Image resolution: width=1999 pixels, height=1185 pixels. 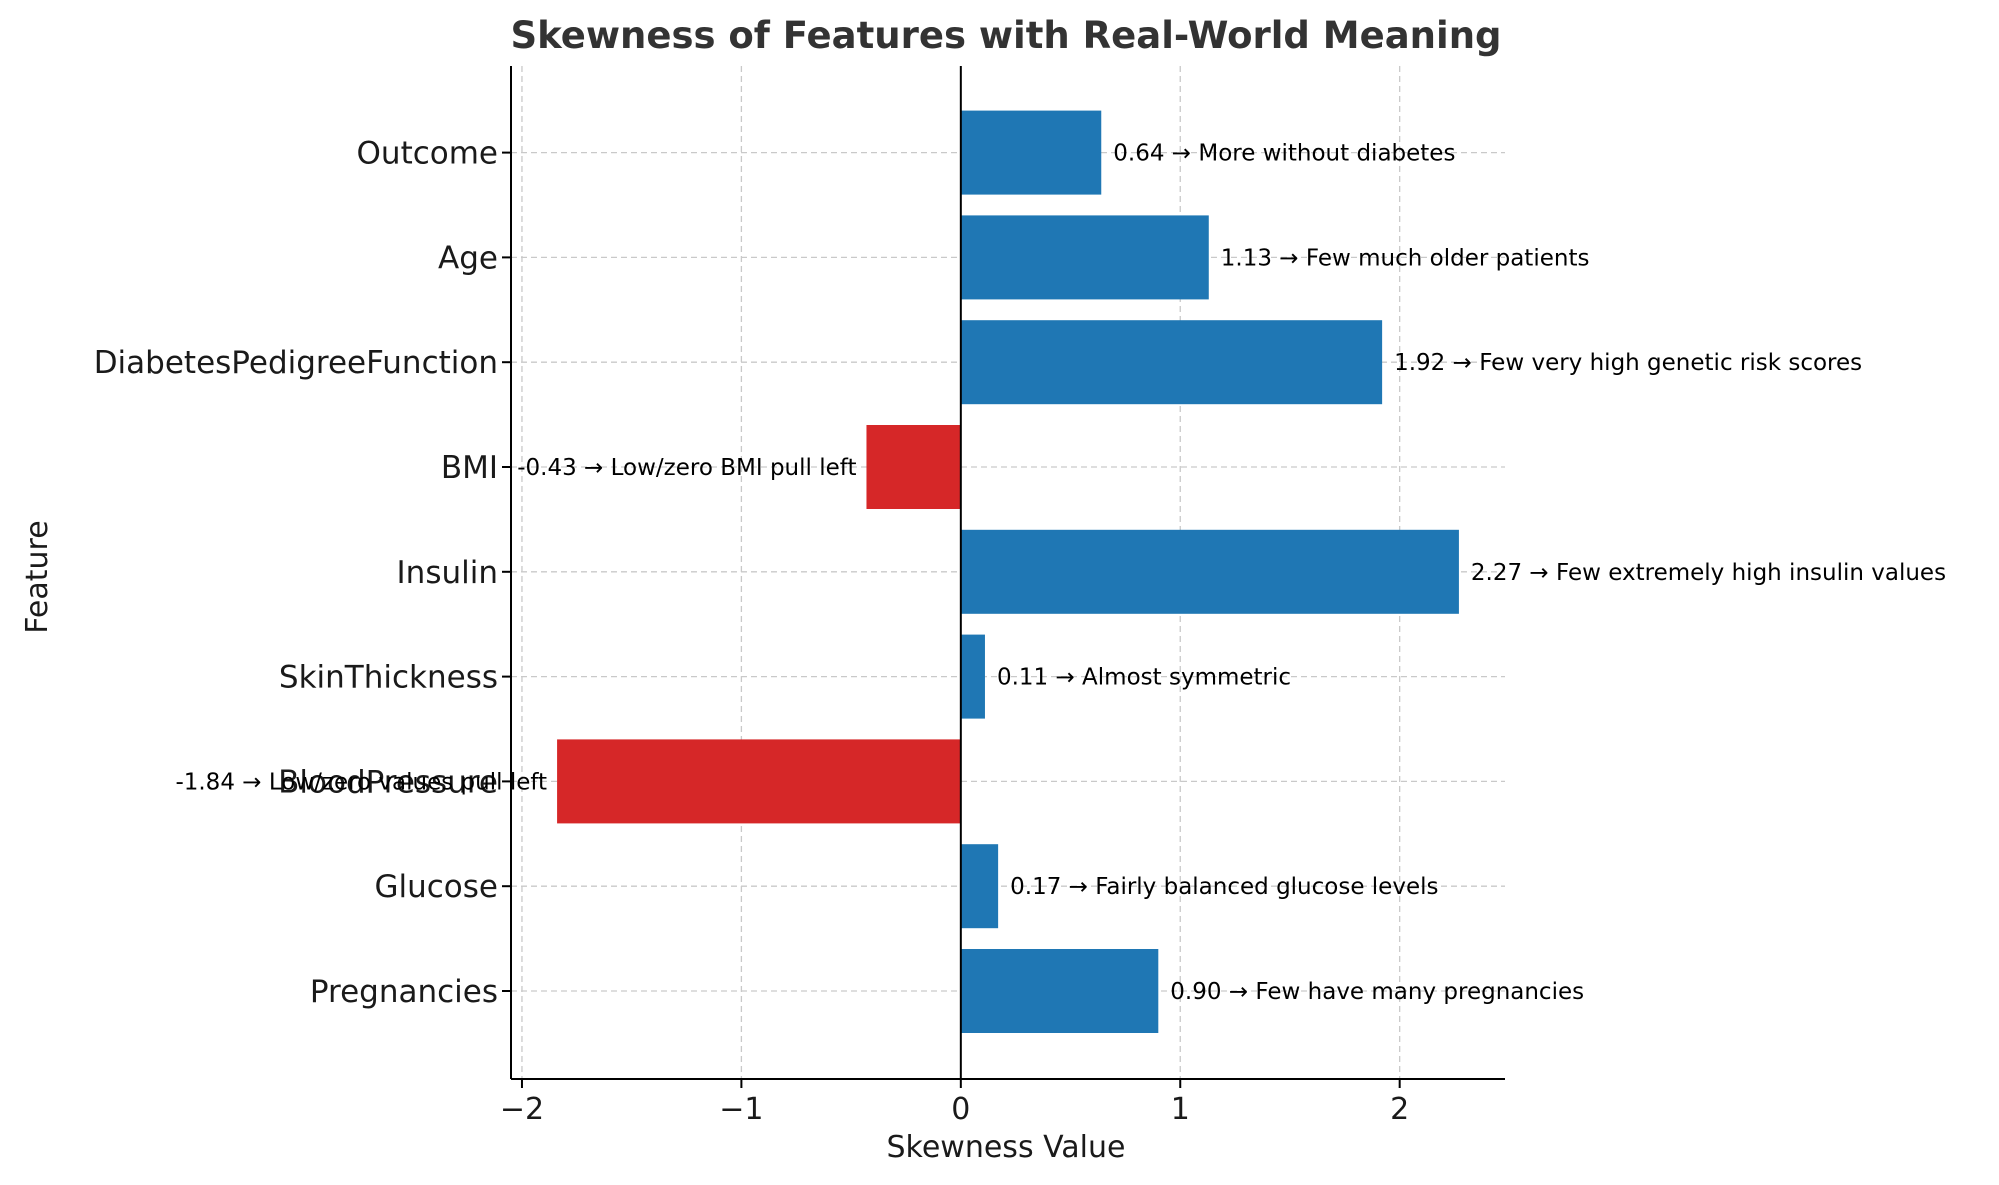 What do you see at coordinates (1180, 1109) in the screenshot?
I see `x-tick-label: 1` at bounding box center [1180, 1109].